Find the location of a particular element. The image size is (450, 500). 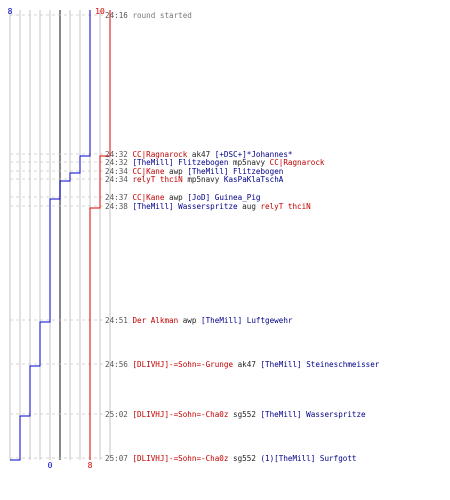

blue-end-count: 0 is located at coordinates (50, 465).